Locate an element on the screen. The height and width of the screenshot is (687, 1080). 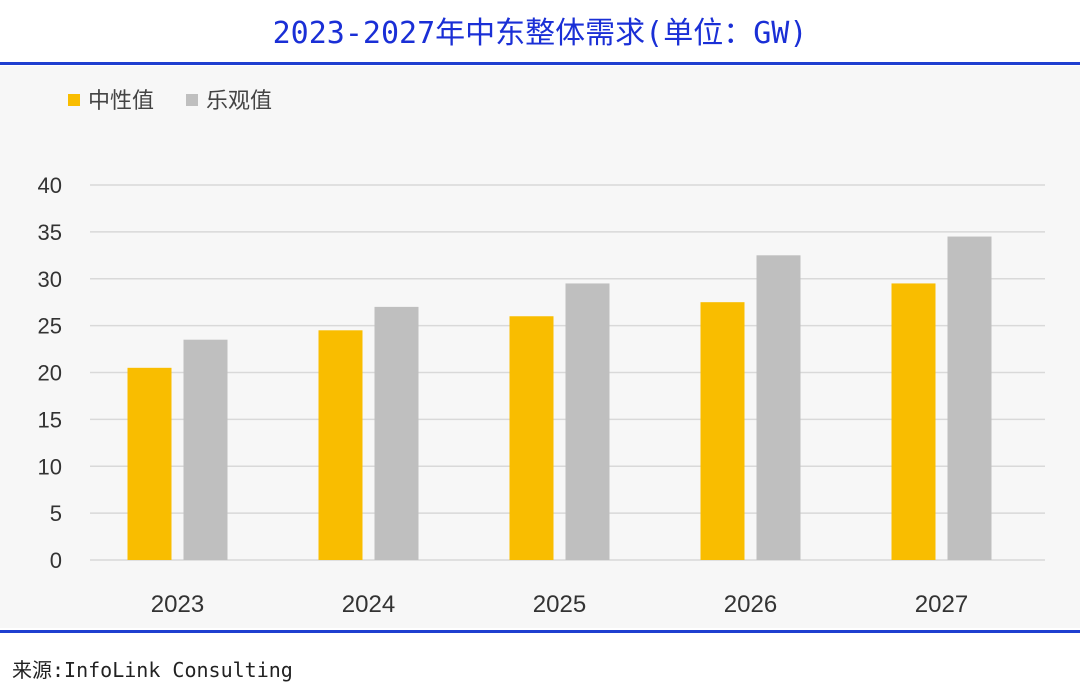
y-tick-label: 5 is located at coordinates (56, 513).